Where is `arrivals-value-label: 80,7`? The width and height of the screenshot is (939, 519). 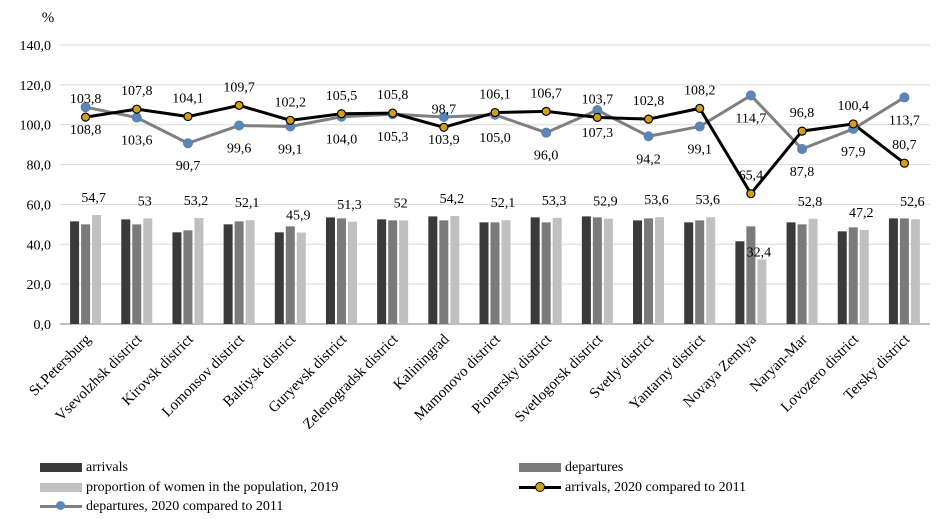 arrivals-value-label: 80,7 is located at coordinates (904, 145).